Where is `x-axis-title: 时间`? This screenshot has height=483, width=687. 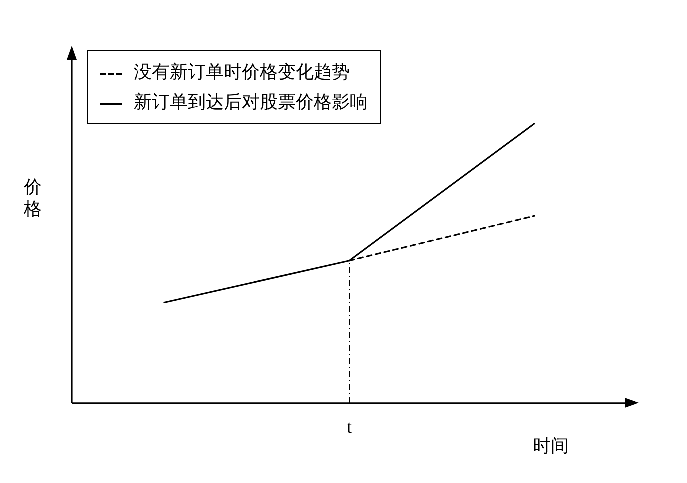 x-axis-title: 时间 is located at coordinates (551, 446).